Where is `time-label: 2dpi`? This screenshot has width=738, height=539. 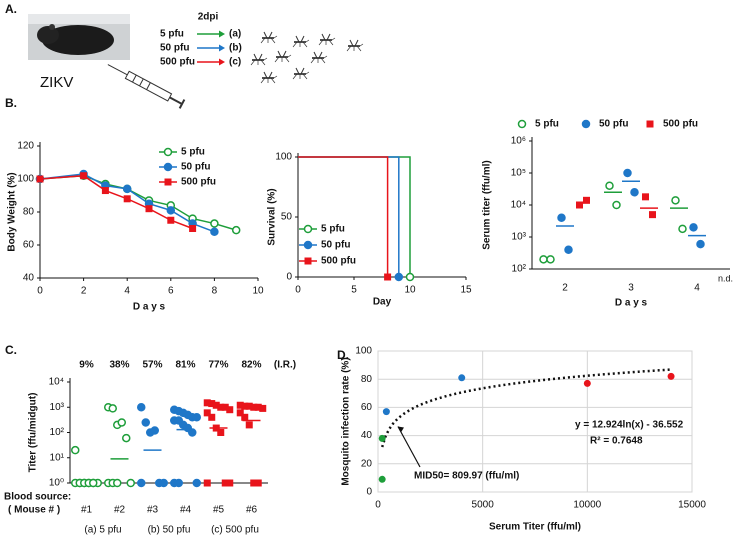 time-label: 2dpi is located at coordinates (208, 17).